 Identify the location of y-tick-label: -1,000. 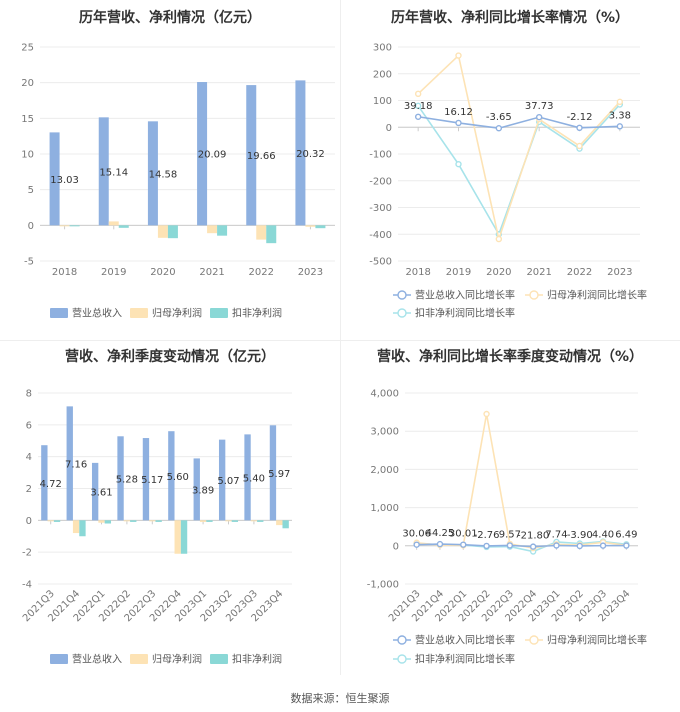
(383, 585).